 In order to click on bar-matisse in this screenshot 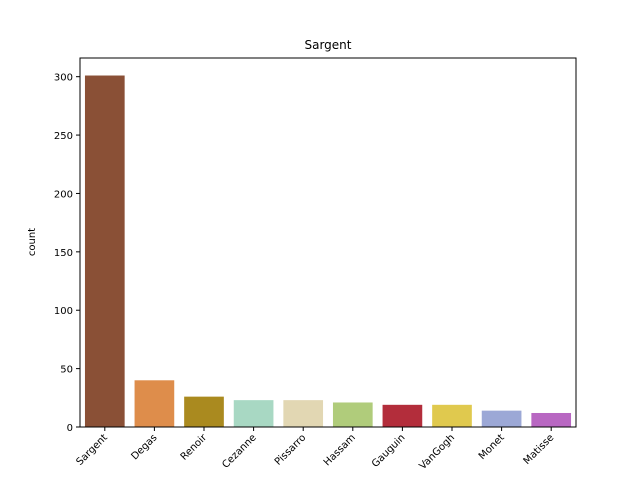, I will do `click(551, 419)`.